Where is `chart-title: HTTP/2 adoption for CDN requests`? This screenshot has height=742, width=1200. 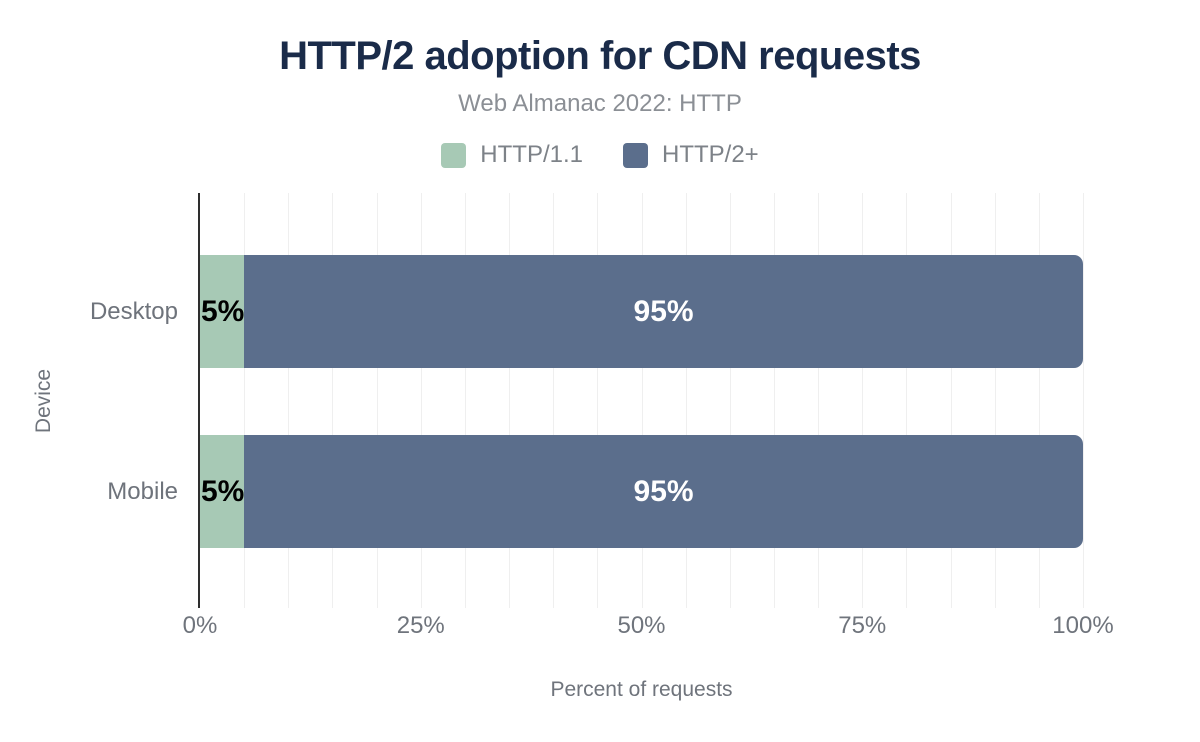
chart-title: HTTP/2 adoption for CDN requests is located at coordinates (600, 56).